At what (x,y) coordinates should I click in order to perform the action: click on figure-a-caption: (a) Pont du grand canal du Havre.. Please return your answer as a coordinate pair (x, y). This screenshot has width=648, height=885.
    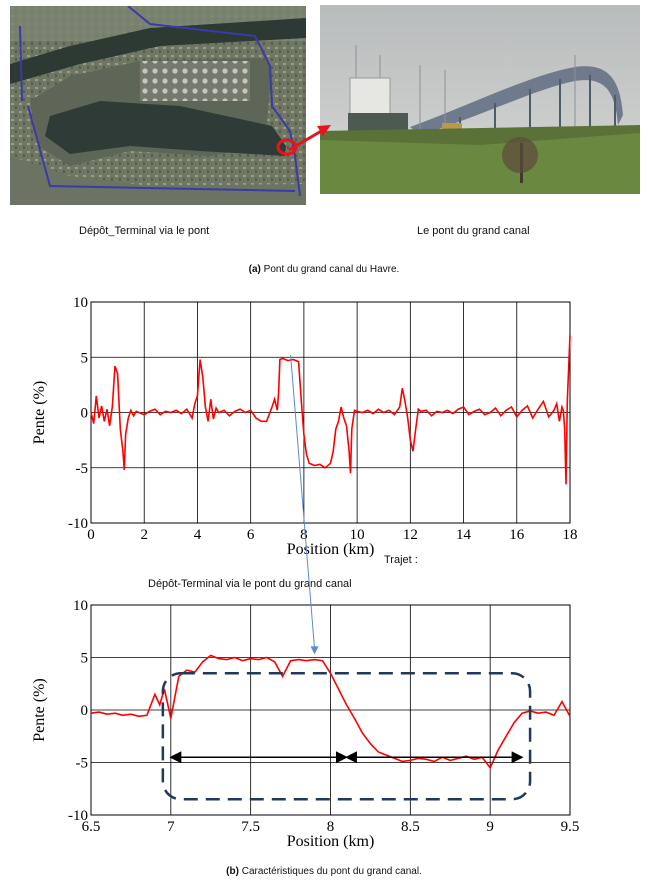
    Looking at the image, I should click on (324, 269).